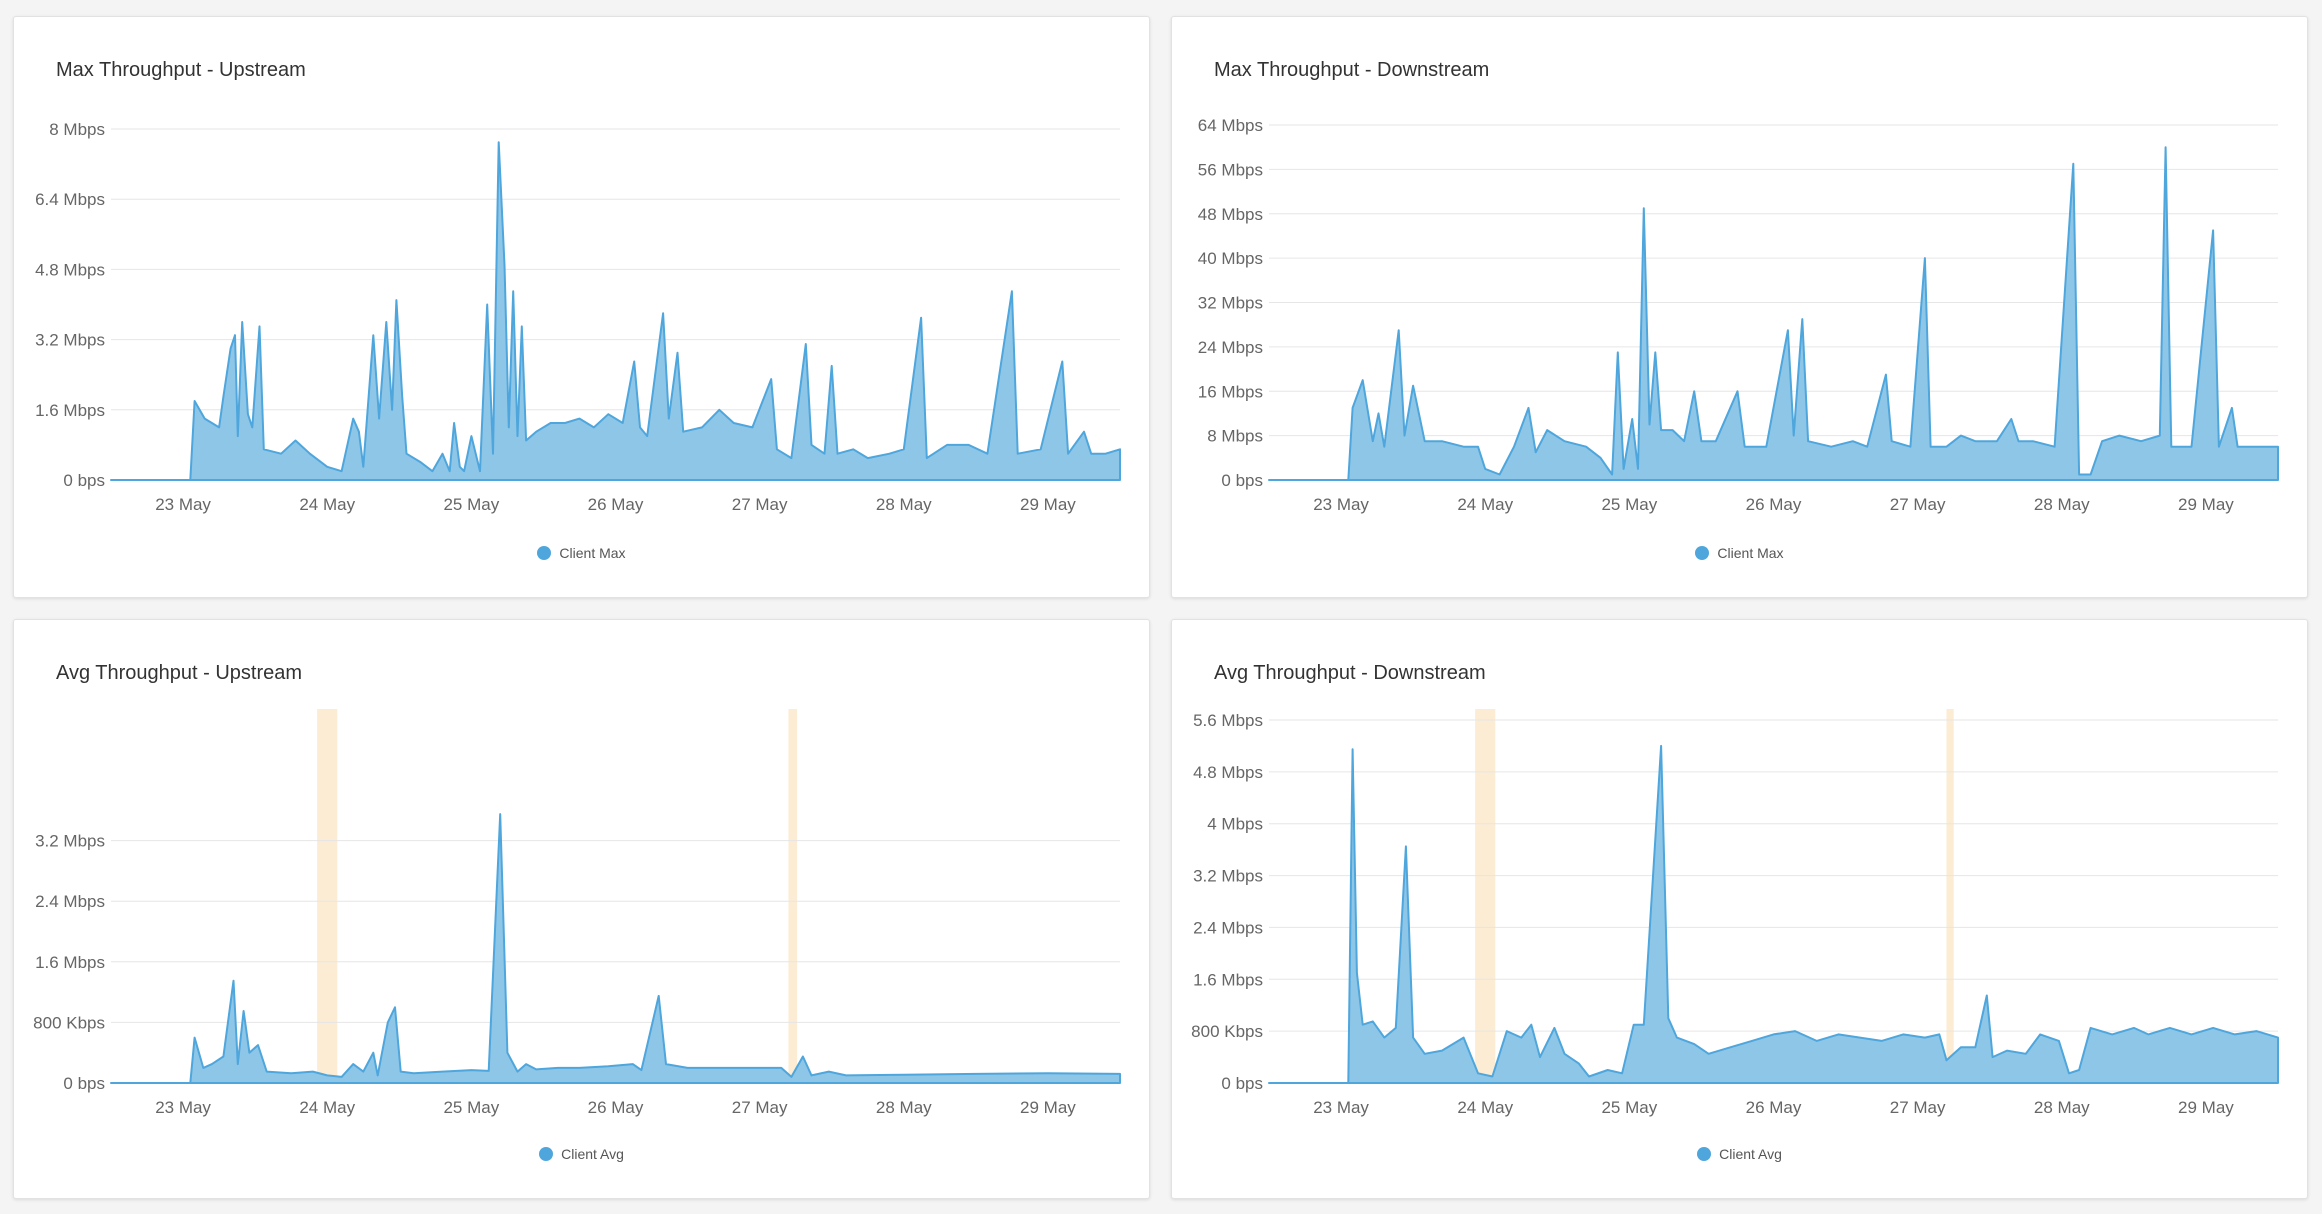 The image size is (2322, 1214). What do you see at coordinates (179, 673) in the screenshot?
I see `chart-title: Avg Throughput - Upstream` at bounding box center [179, 673].